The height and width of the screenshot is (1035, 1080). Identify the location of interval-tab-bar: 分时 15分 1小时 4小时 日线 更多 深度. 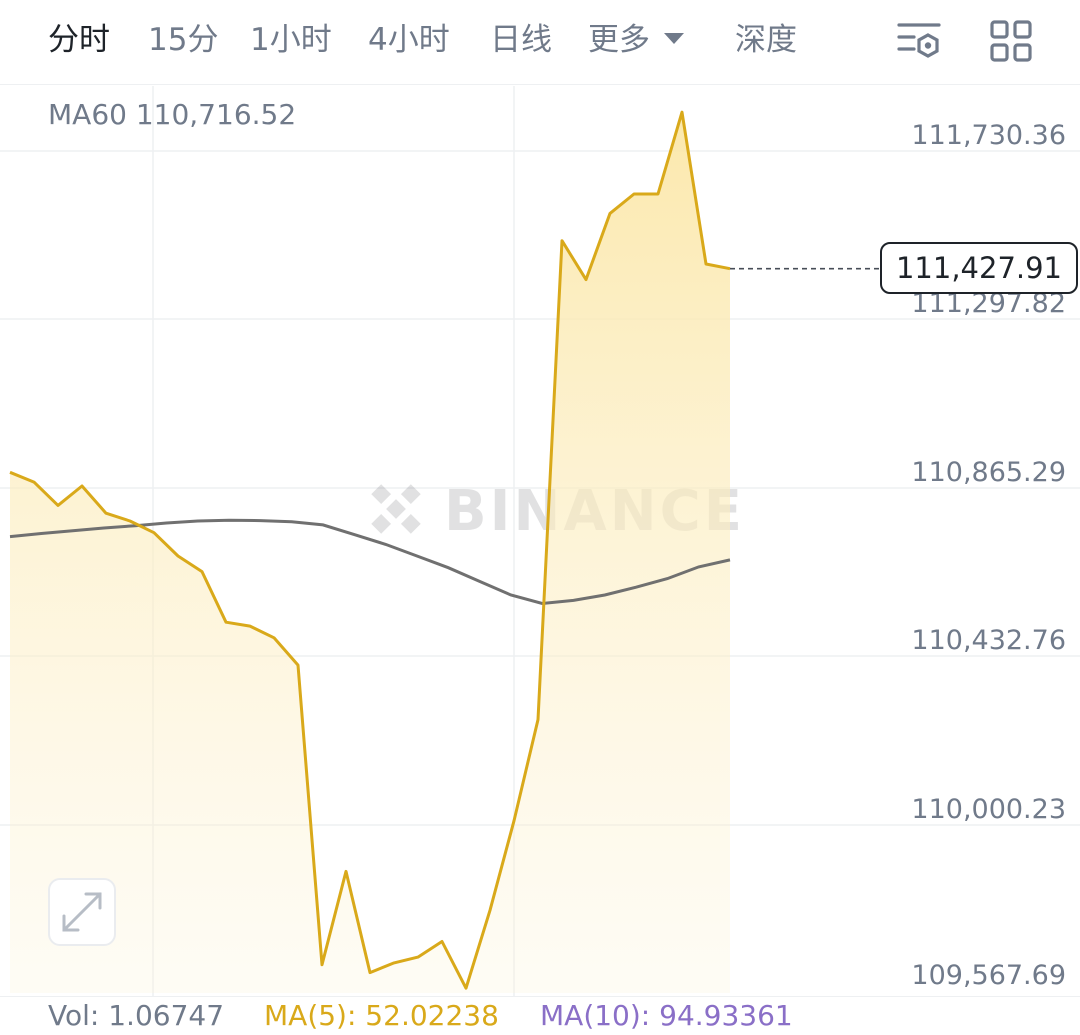
(540, 42).